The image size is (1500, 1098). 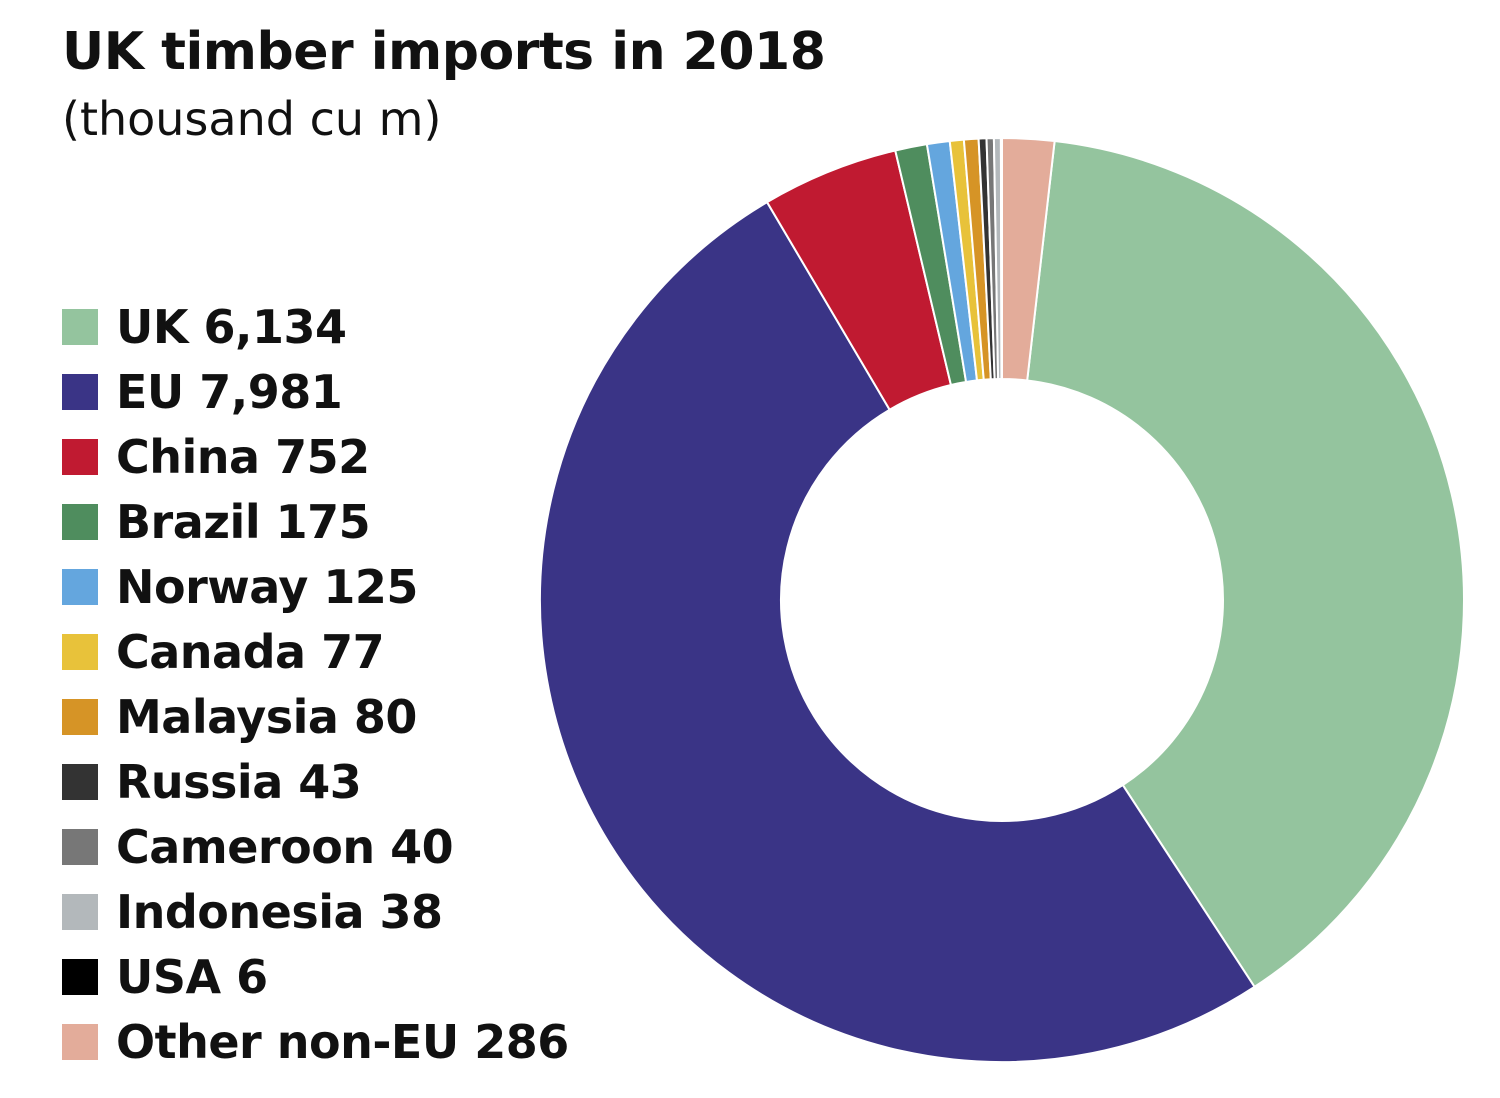 I want to click on legend-item: Canada 77, so click(x=315, y=651).